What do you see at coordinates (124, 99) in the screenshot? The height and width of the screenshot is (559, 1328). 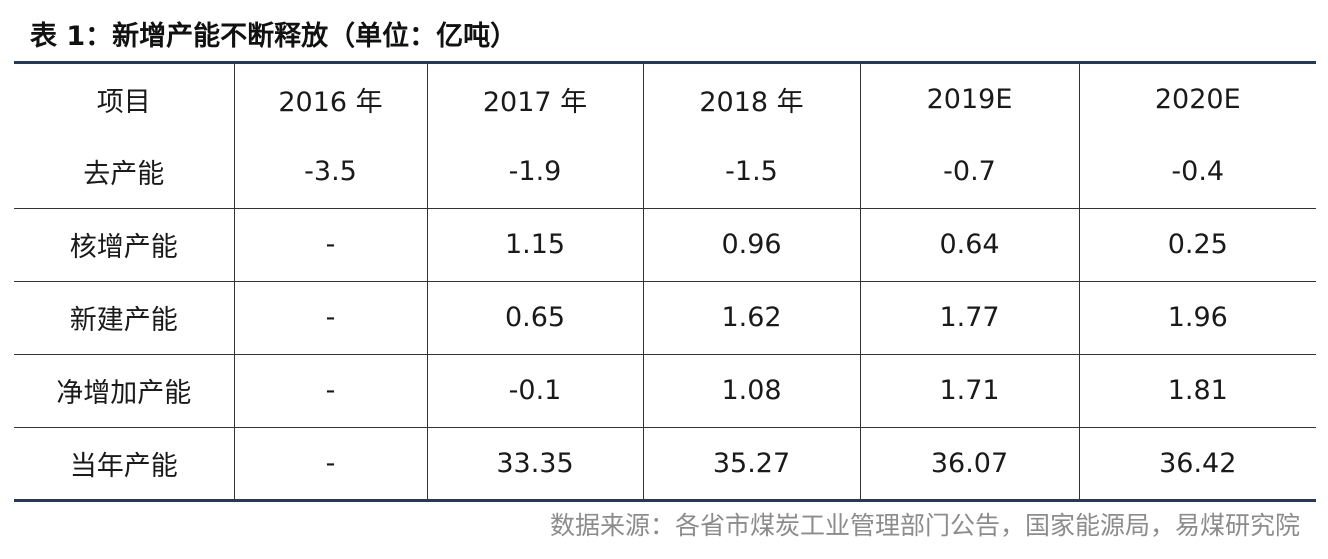 I see `header-item: 项目` at bounding box center [124, 99].